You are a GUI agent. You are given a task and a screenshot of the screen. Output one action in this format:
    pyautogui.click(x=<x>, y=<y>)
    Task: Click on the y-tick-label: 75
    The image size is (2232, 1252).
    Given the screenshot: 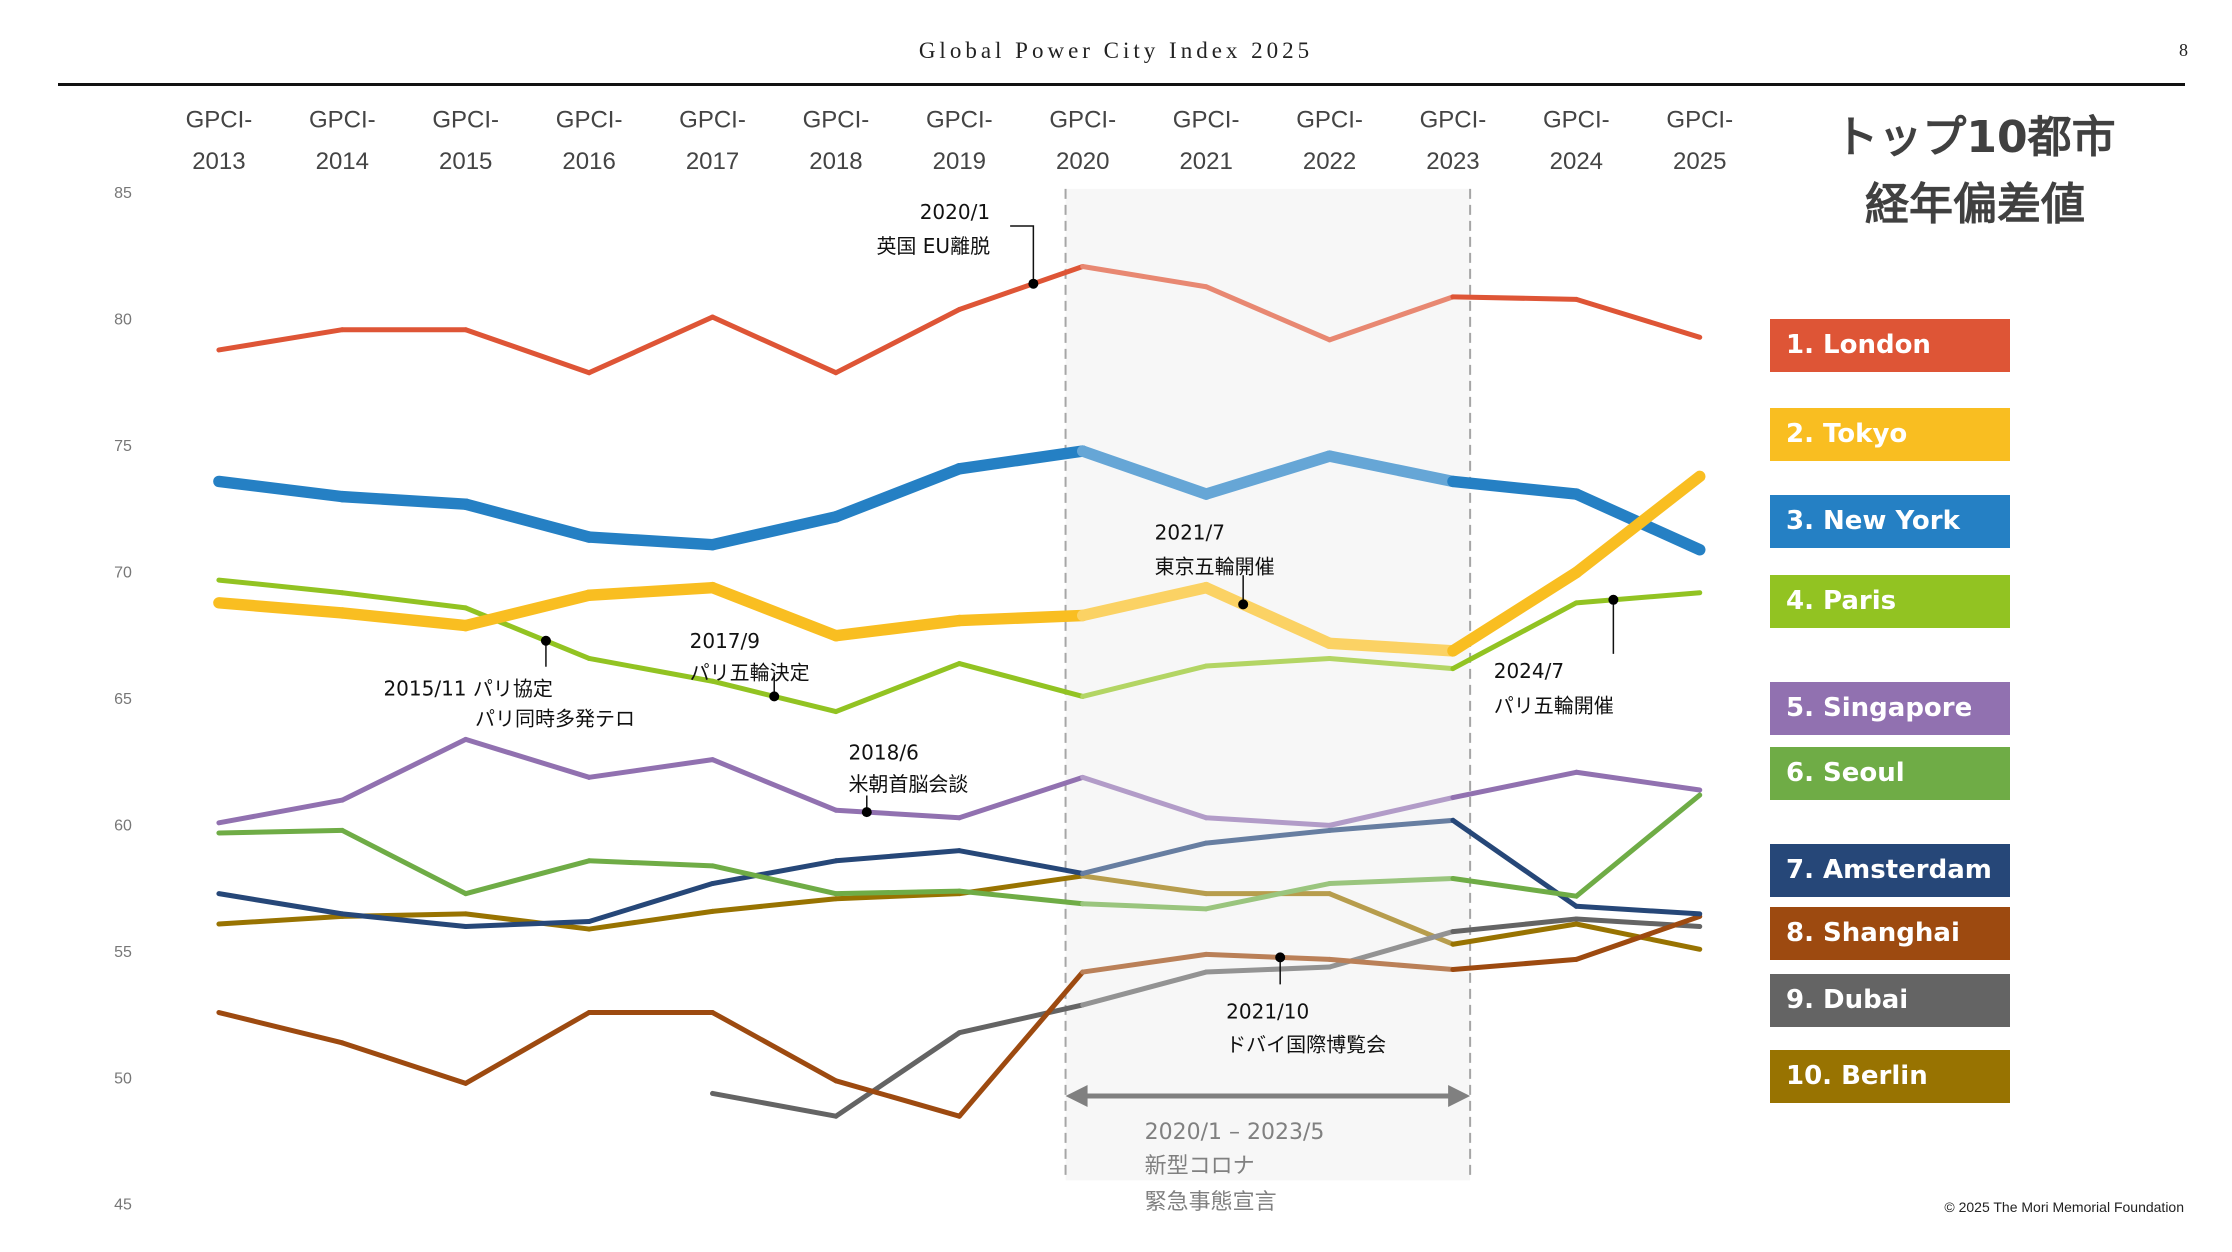 What is the action you would take?
    pyautogui.click(x=123, y=446)
    